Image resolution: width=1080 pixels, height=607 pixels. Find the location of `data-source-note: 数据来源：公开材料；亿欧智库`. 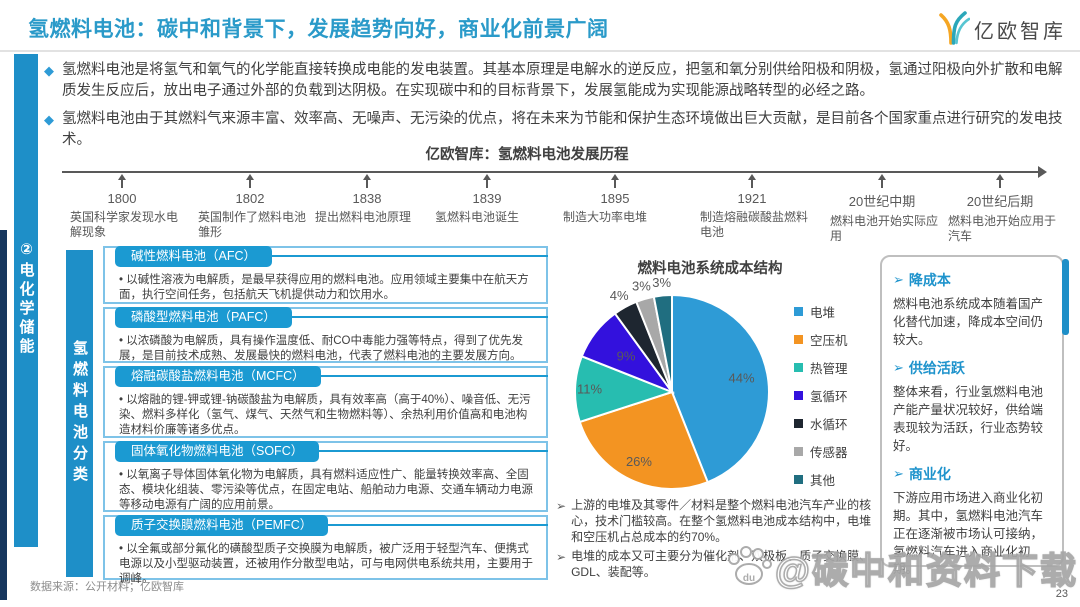

data-source-note: 数据来源：公开材料；亿欧智库 is located at coordinates (107, 587).